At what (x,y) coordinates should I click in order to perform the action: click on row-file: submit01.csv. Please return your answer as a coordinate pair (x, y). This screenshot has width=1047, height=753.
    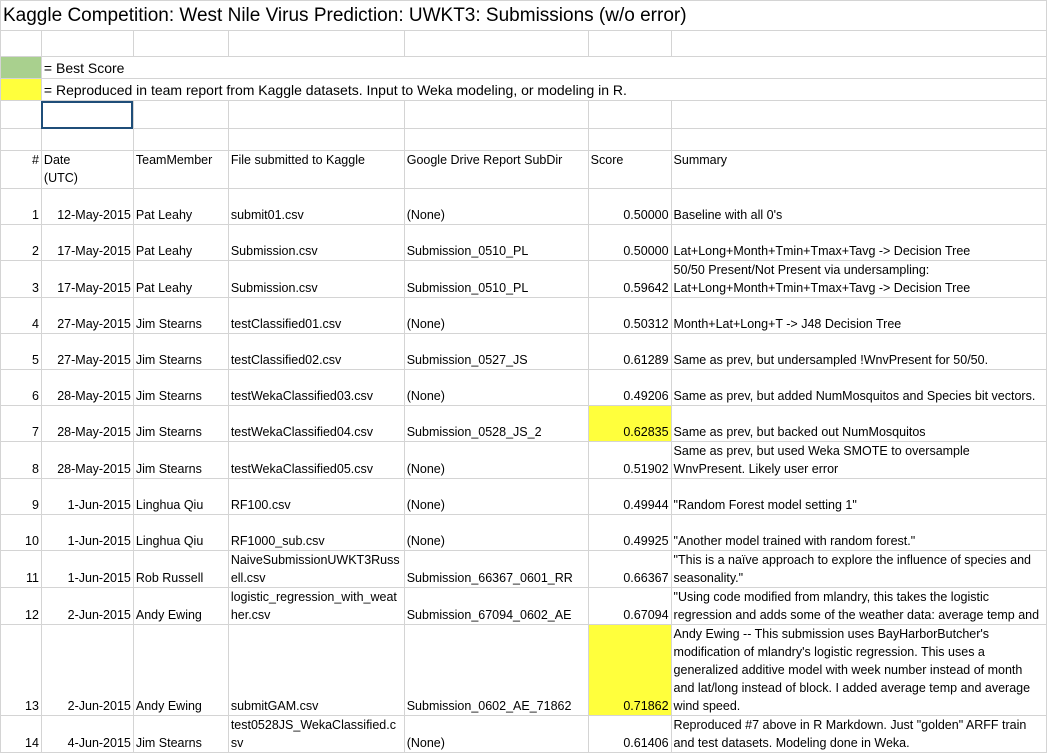
    Looking at the image, I should click on (316, 206).